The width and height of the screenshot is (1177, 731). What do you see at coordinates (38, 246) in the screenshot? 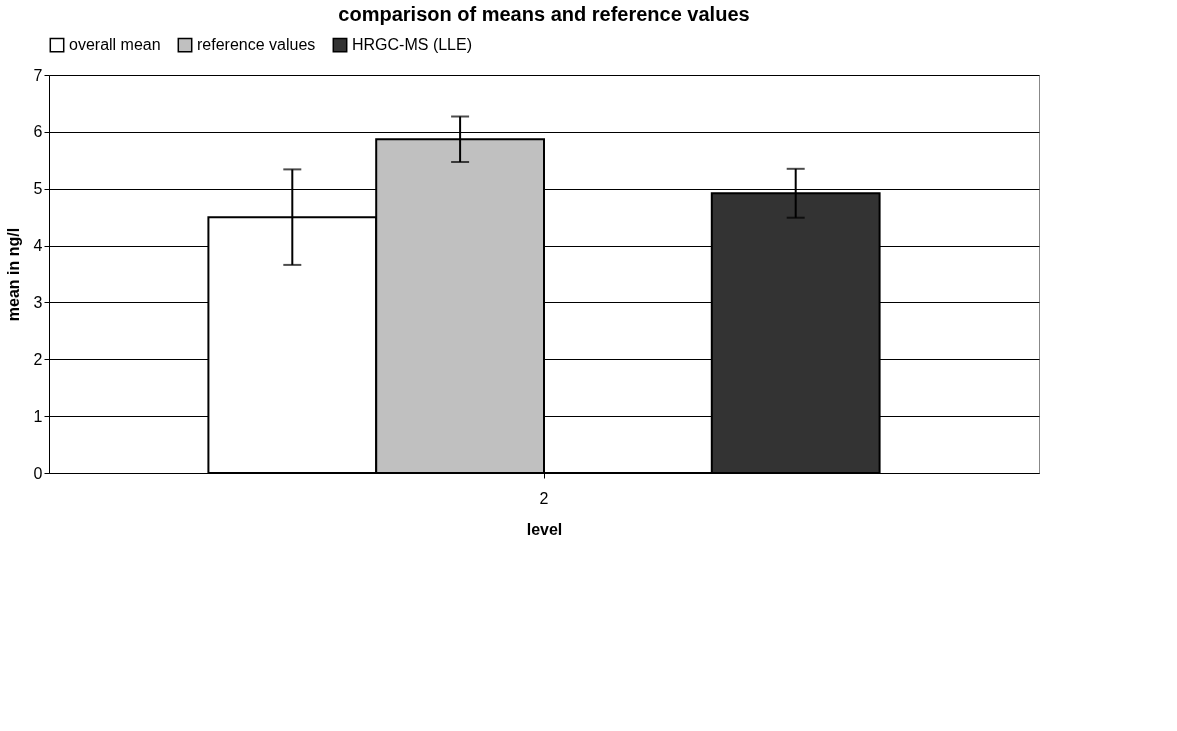
I see `y-tick-label: 4` at bounding box center [38, 246].